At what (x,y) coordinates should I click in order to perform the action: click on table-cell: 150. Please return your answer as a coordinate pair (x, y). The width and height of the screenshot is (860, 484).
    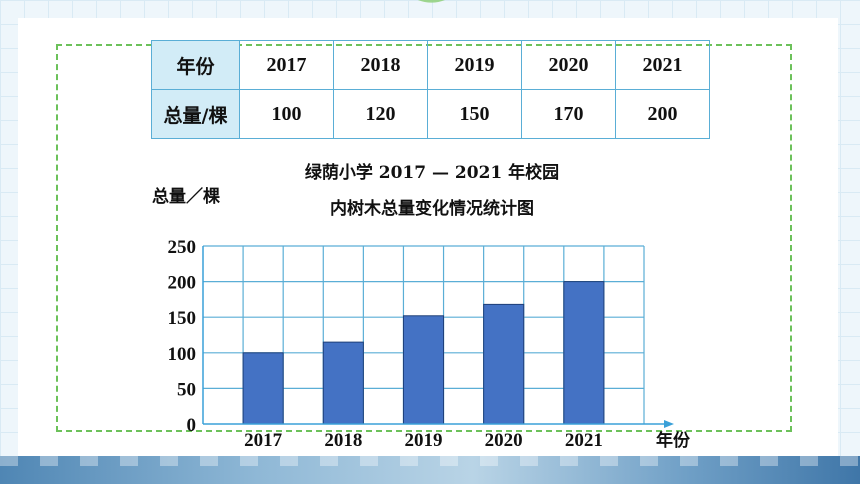
    Looking at the image, I should click on (474, 114).